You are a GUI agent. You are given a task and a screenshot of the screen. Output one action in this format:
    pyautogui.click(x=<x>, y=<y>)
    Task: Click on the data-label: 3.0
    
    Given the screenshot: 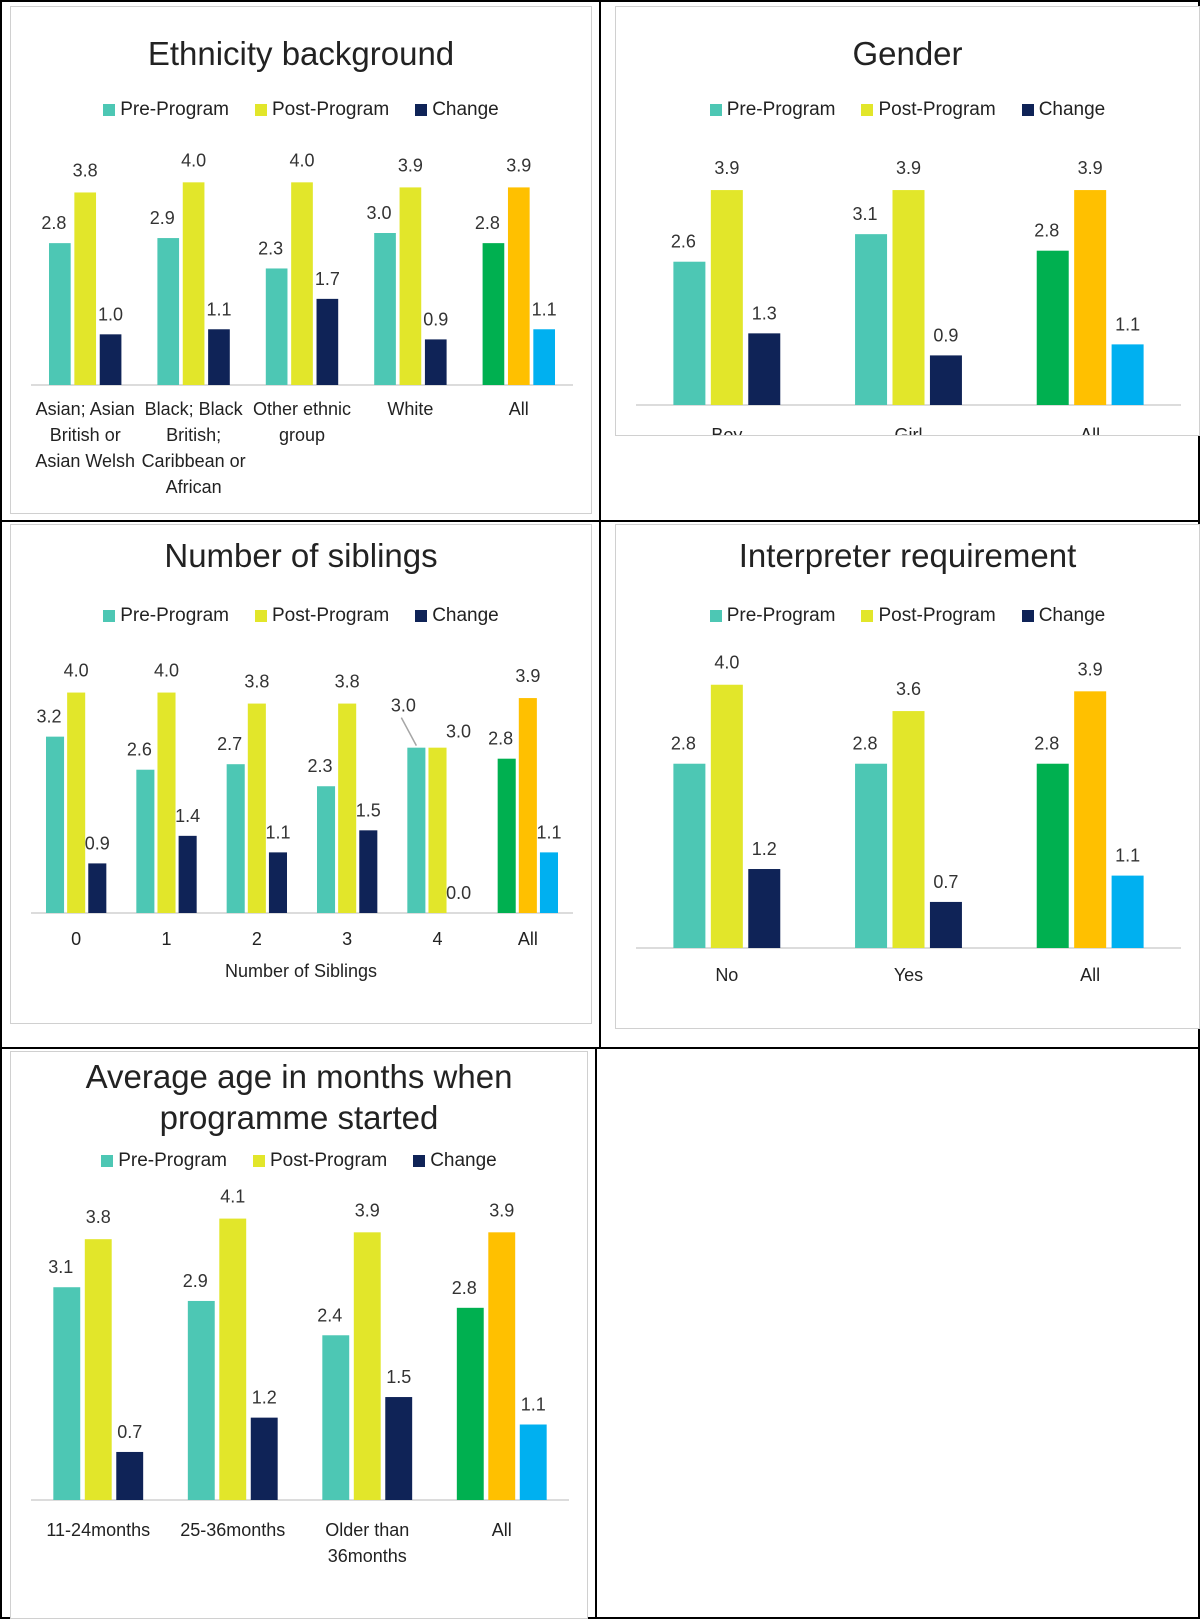 What is the action you would take?
    pyautogui.click(x=458, y=732)
    